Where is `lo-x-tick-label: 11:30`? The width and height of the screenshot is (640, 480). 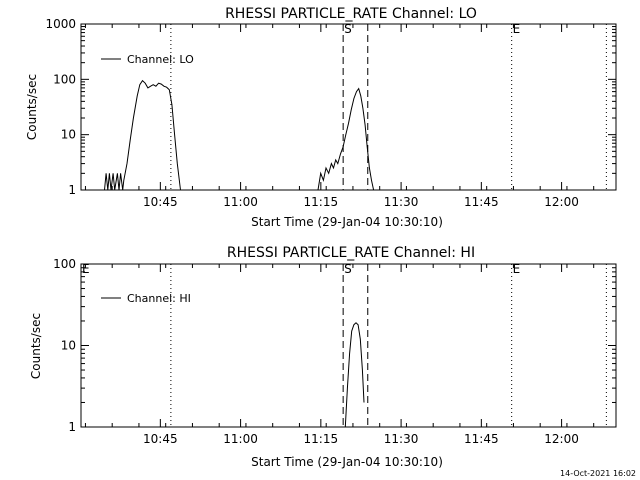 lo-x-tick-label: 11:30 is located at coordinates (401, 202).